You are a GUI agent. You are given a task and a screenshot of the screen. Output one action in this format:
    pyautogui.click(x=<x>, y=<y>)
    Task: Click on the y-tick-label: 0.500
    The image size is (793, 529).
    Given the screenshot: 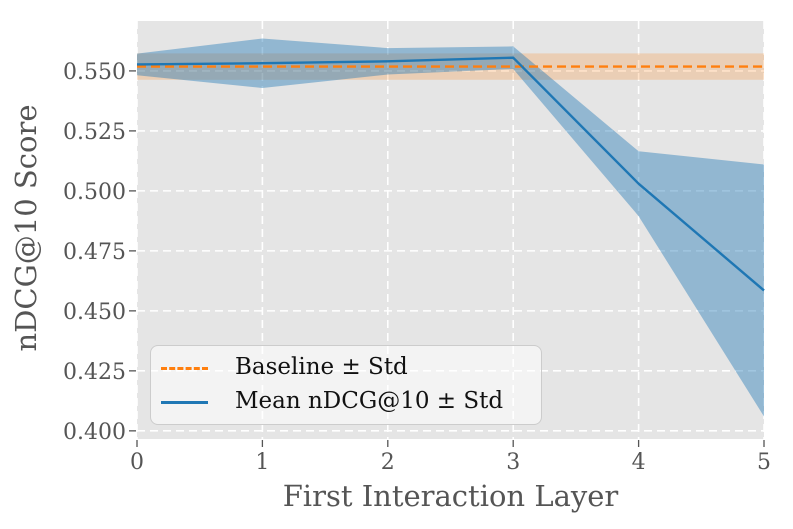 What is the action you would take?
    pyautogui.click(x=94, y=192)
    